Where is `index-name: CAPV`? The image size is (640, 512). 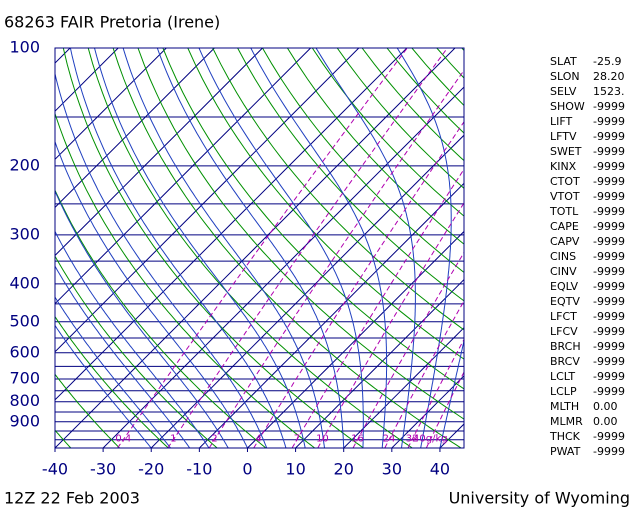 index-name: CAPV is located at coordinates (565, 241).